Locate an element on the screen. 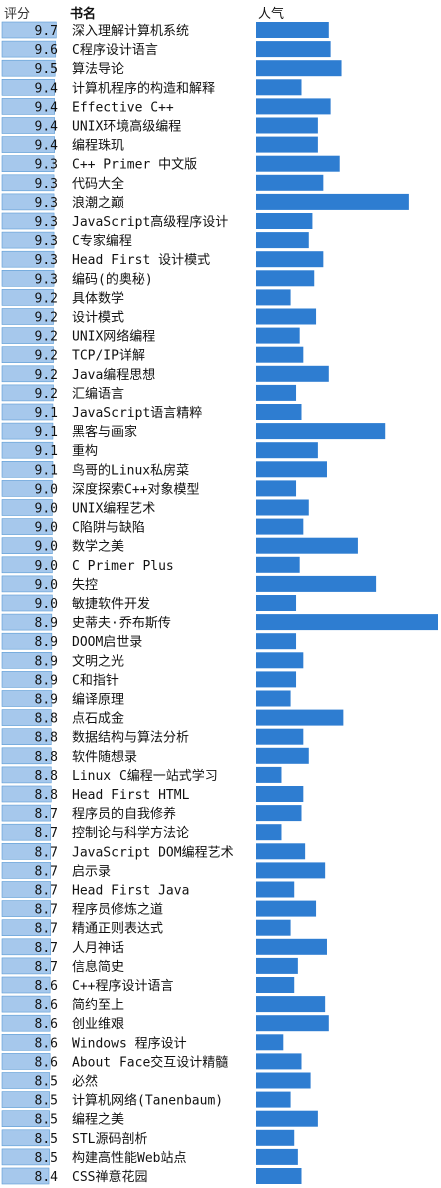  table-row: 9.4 UNIX环境高级编程 is located at coordinates (159, 126).